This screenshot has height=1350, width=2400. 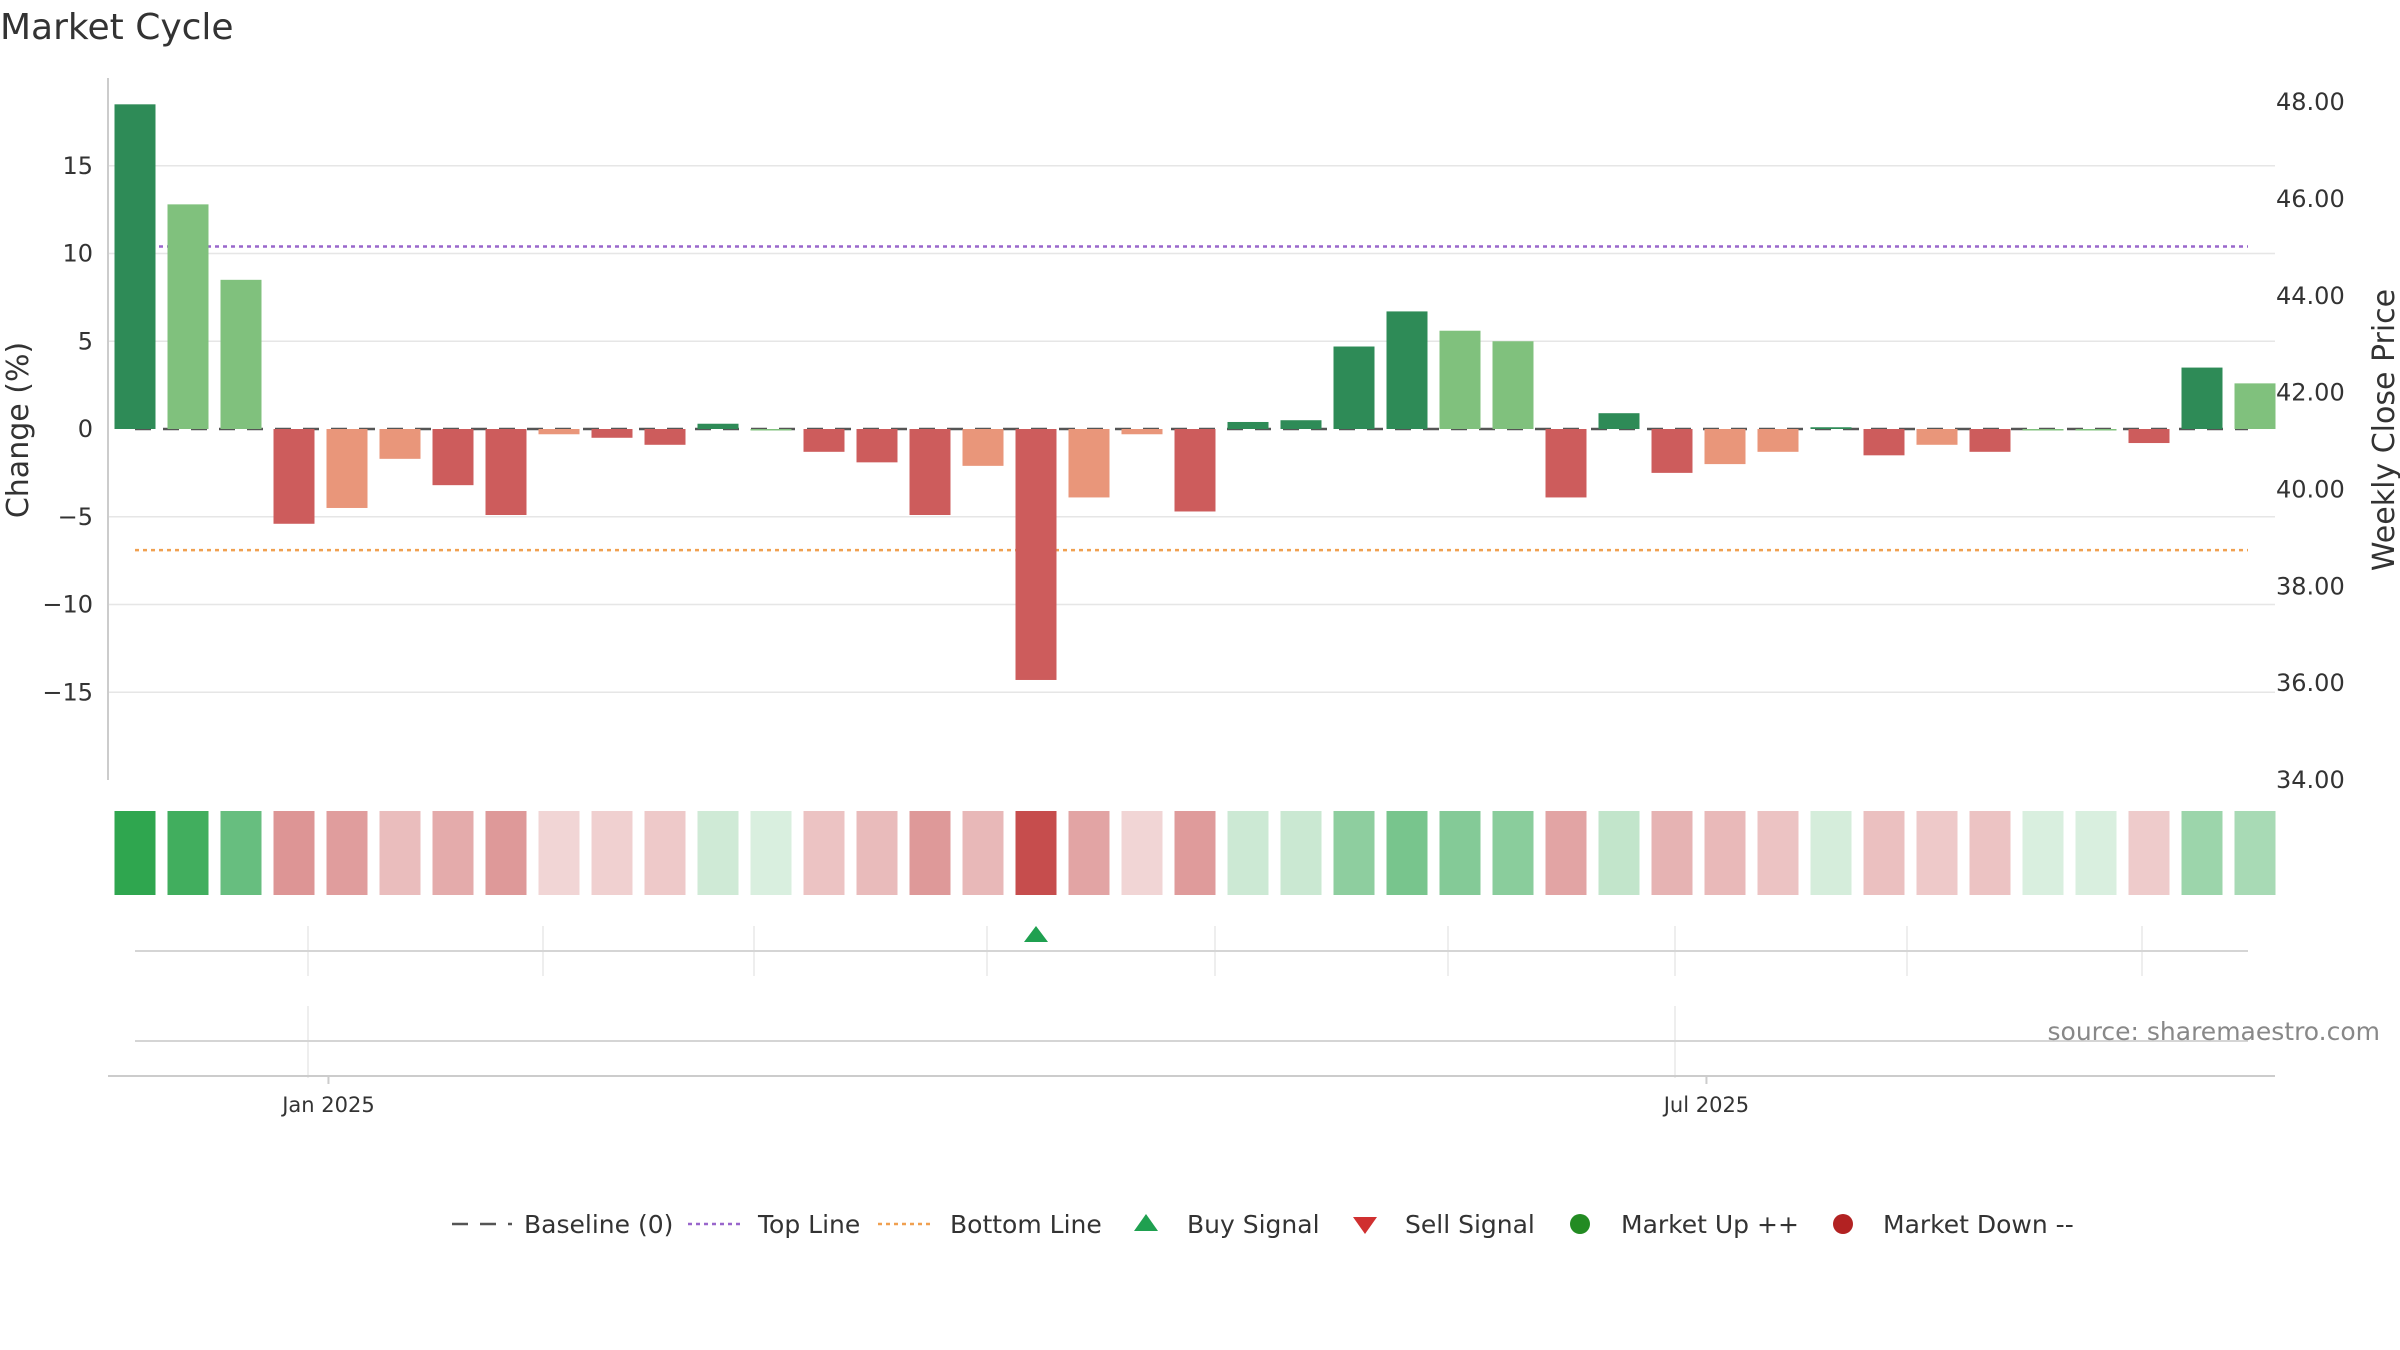 I want to click on left-tick-label: −15, so click(x=67, y=692).